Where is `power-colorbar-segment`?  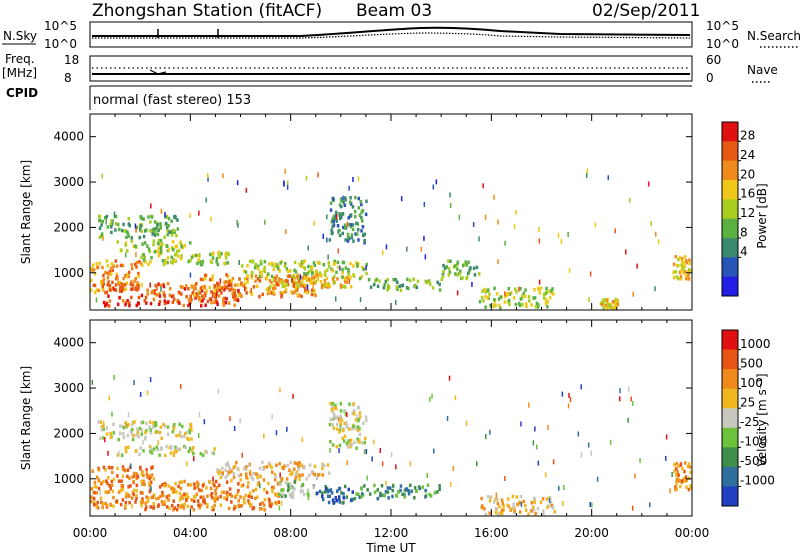
power-colorbar-segment is located at coordinates (730, 190).